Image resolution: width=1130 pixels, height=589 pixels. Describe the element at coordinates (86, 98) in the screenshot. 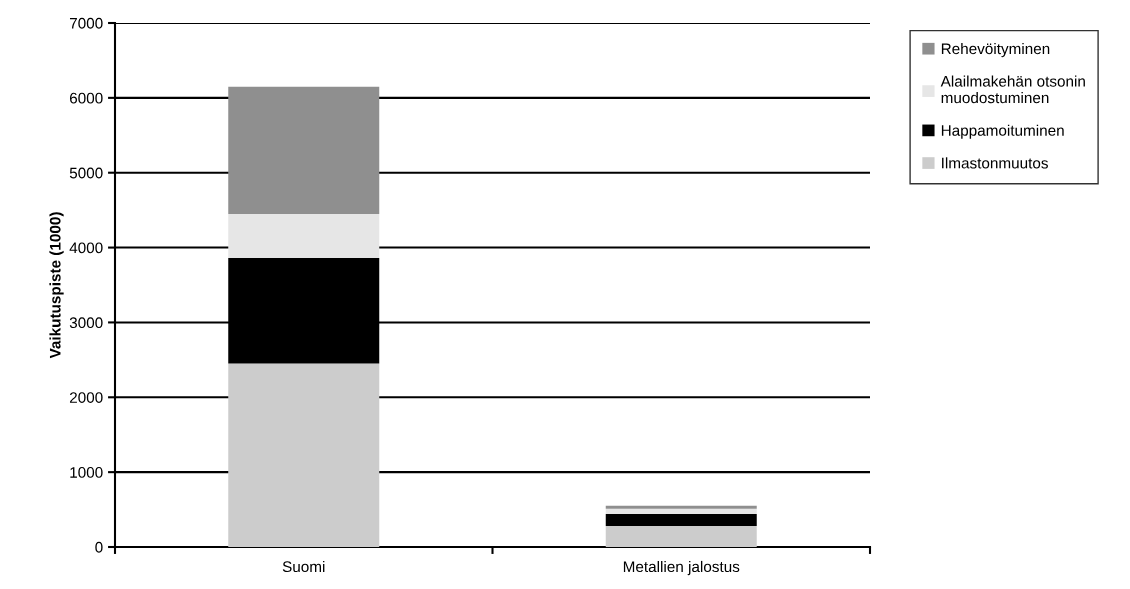

I see `y-tick-label: 6000` at that location.